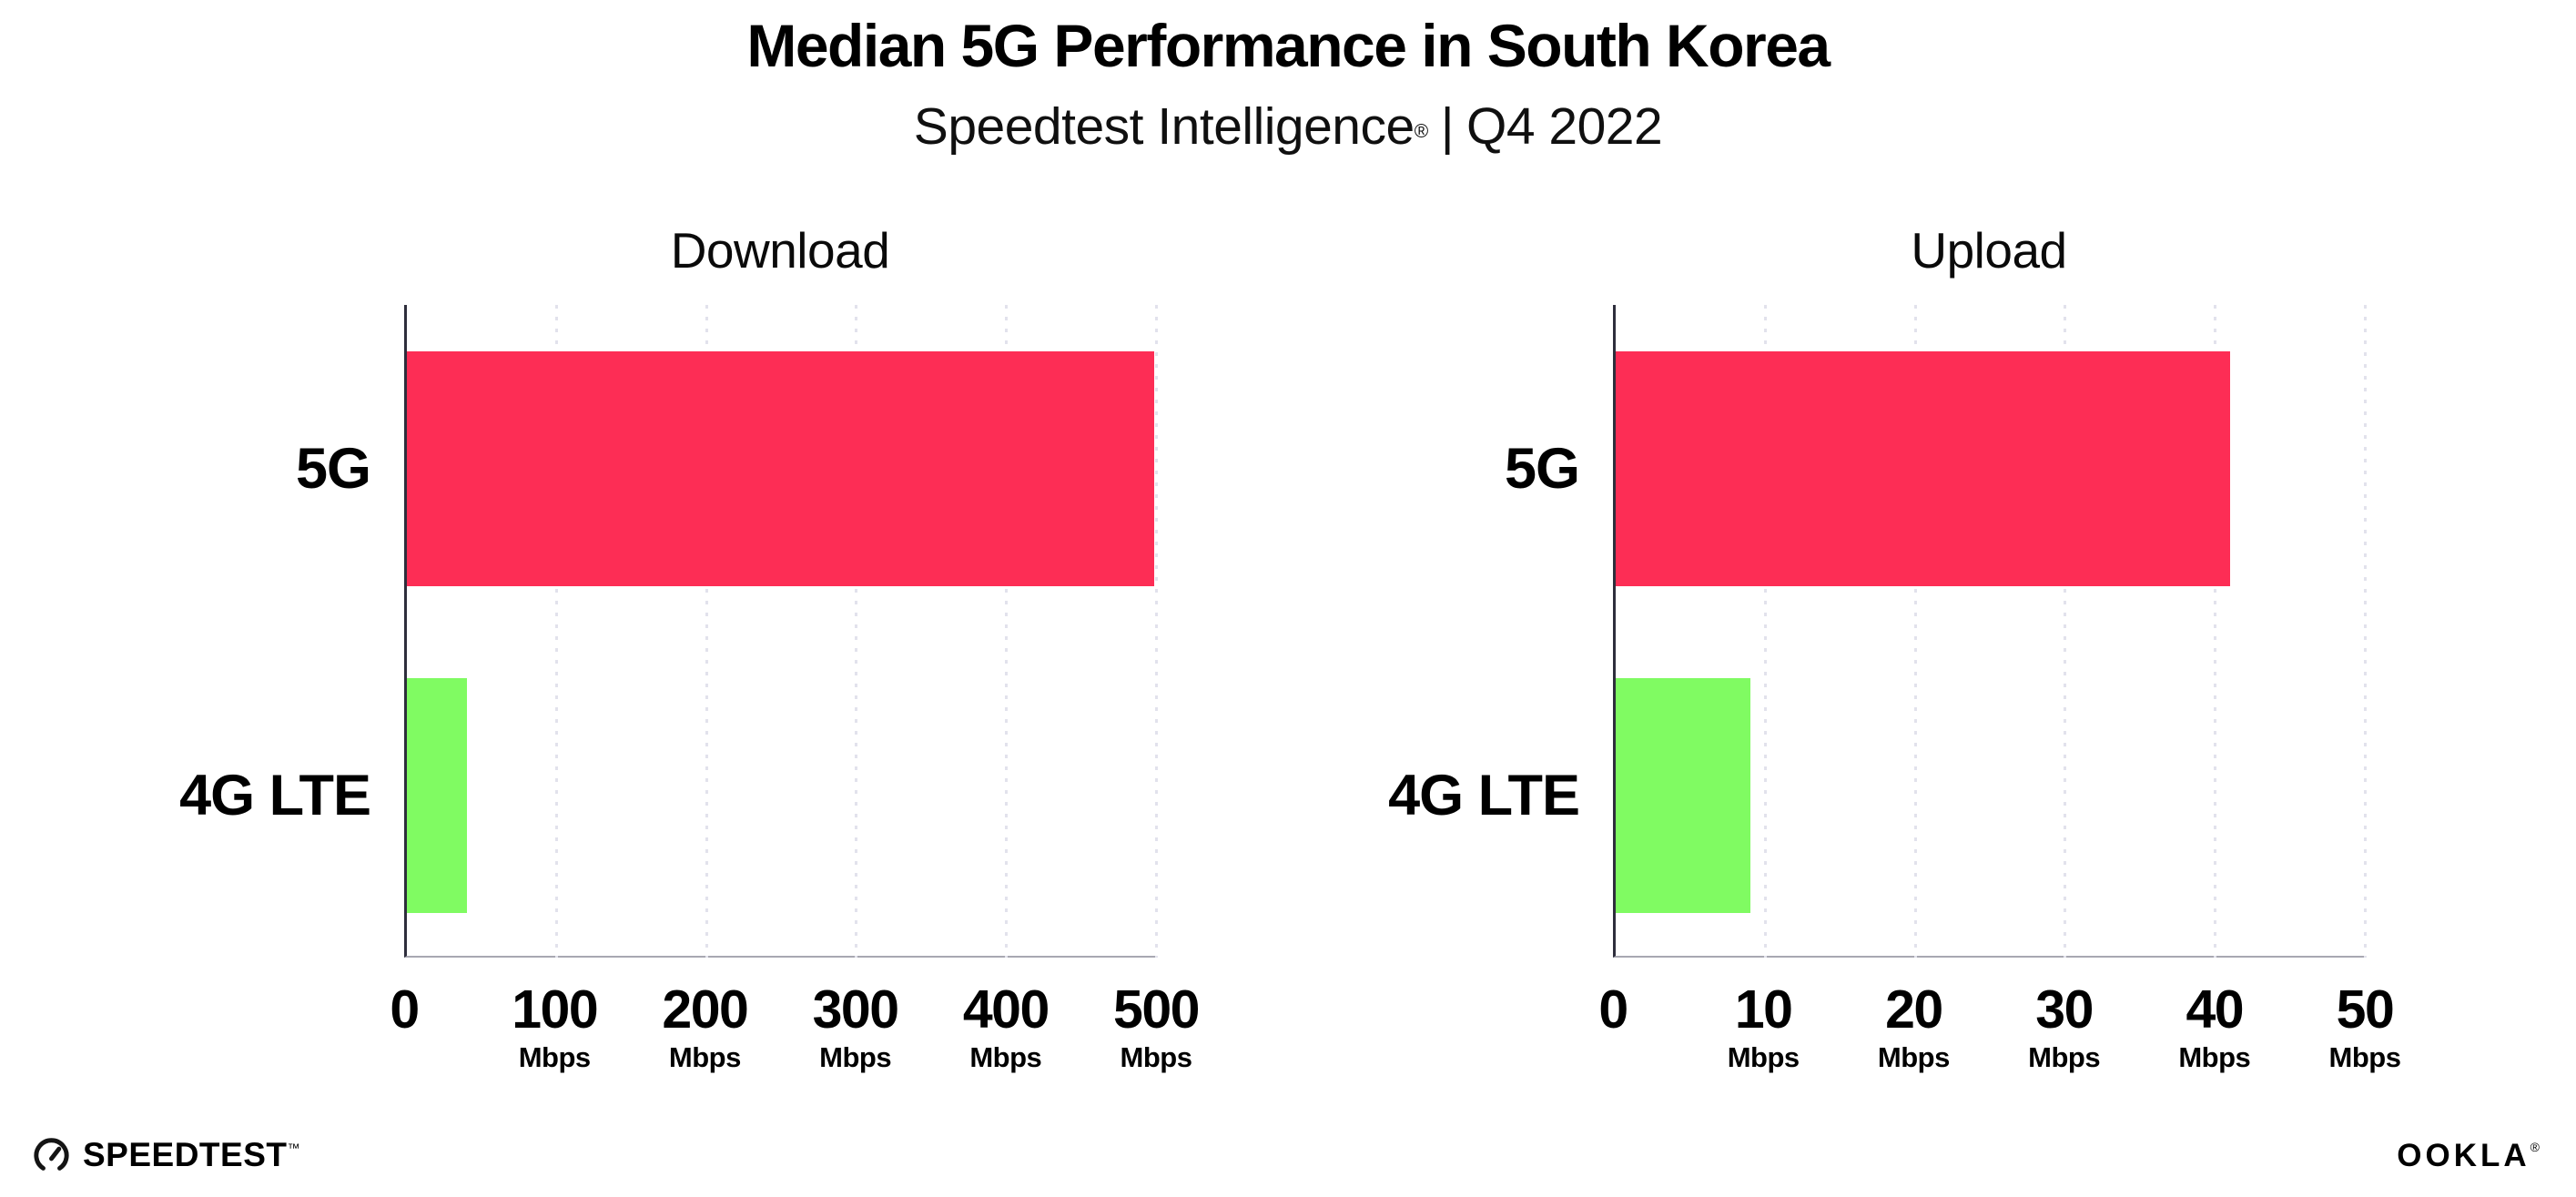  What do you see at coordinates (293, 1147) in the screenshot?
I see `trademark-mark: ™` at bounding box center [293, 1147].